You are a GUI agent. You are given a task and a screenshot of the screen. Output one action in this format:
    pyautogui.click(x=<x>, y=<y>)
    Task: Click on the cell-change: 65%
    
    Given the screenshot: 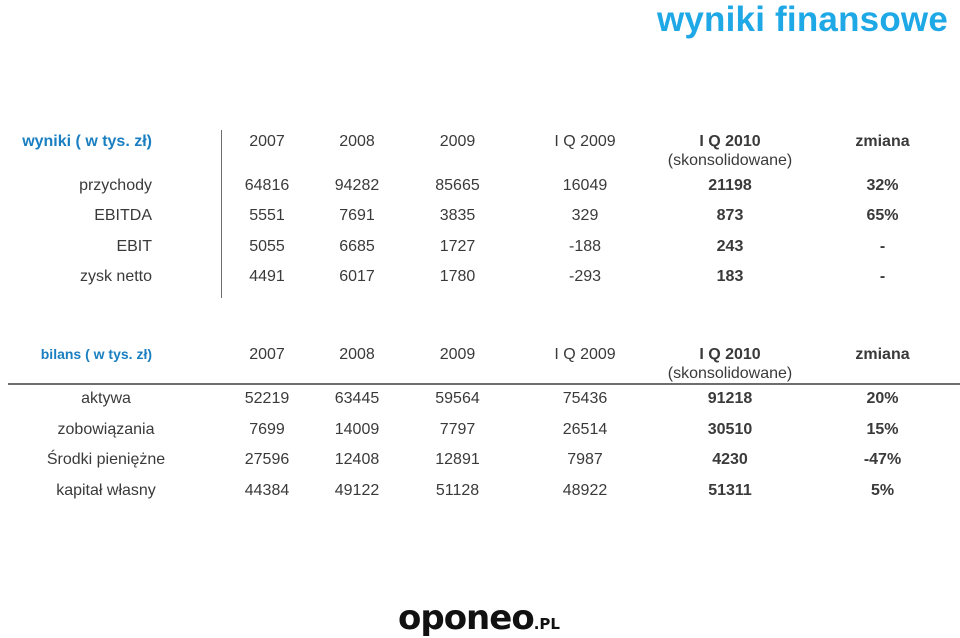 What is the action you would take?
    pyautogui.click(x=882, y=215)
    